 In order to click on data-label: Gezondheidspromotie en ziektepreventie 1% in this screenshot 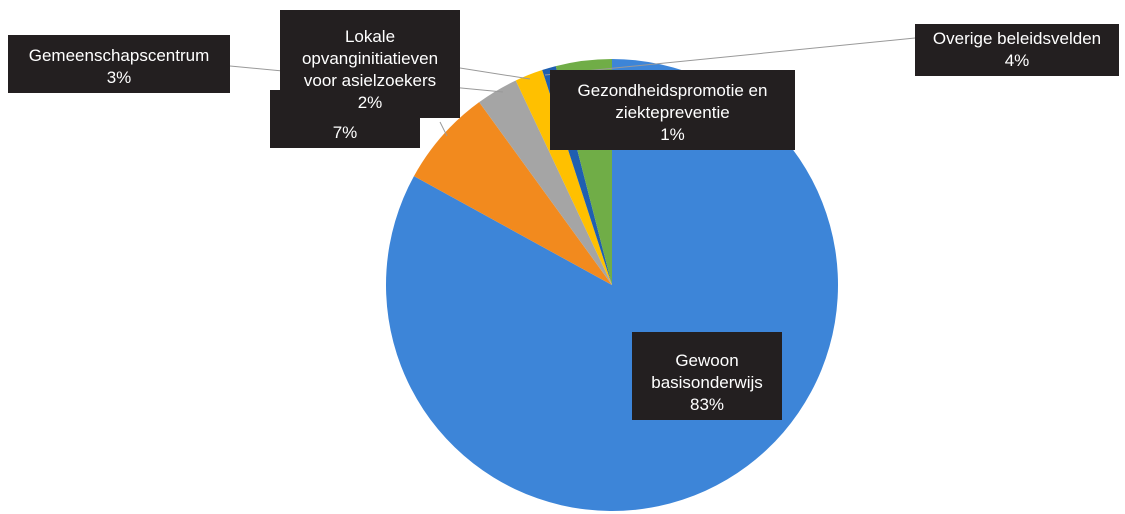, I will do `click(672, 110)`.